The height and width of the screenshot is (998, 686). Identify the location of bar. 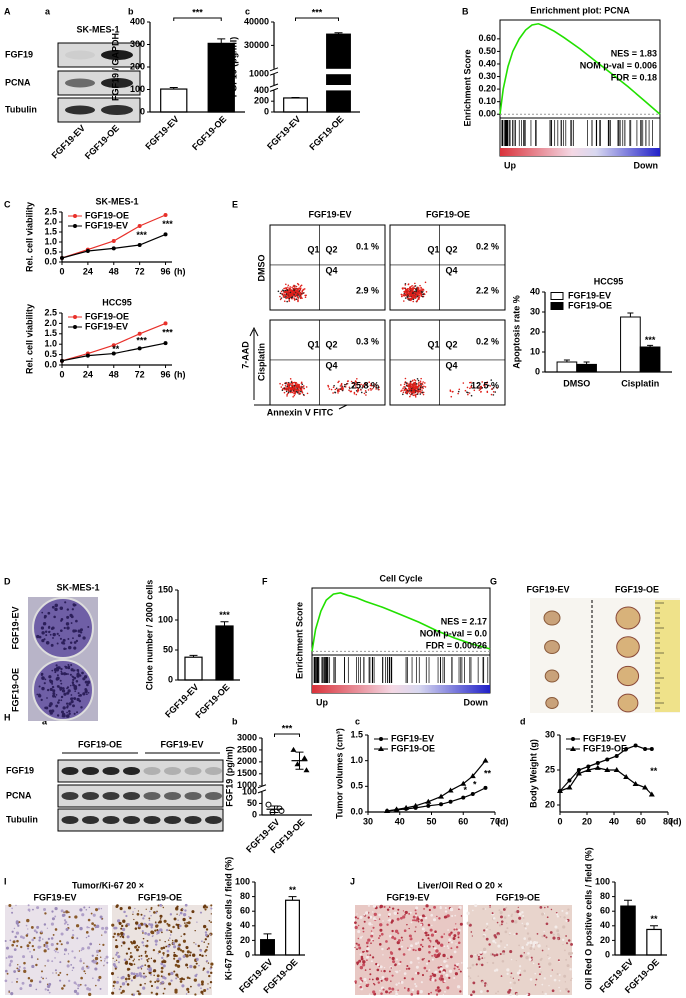
(292, 927).